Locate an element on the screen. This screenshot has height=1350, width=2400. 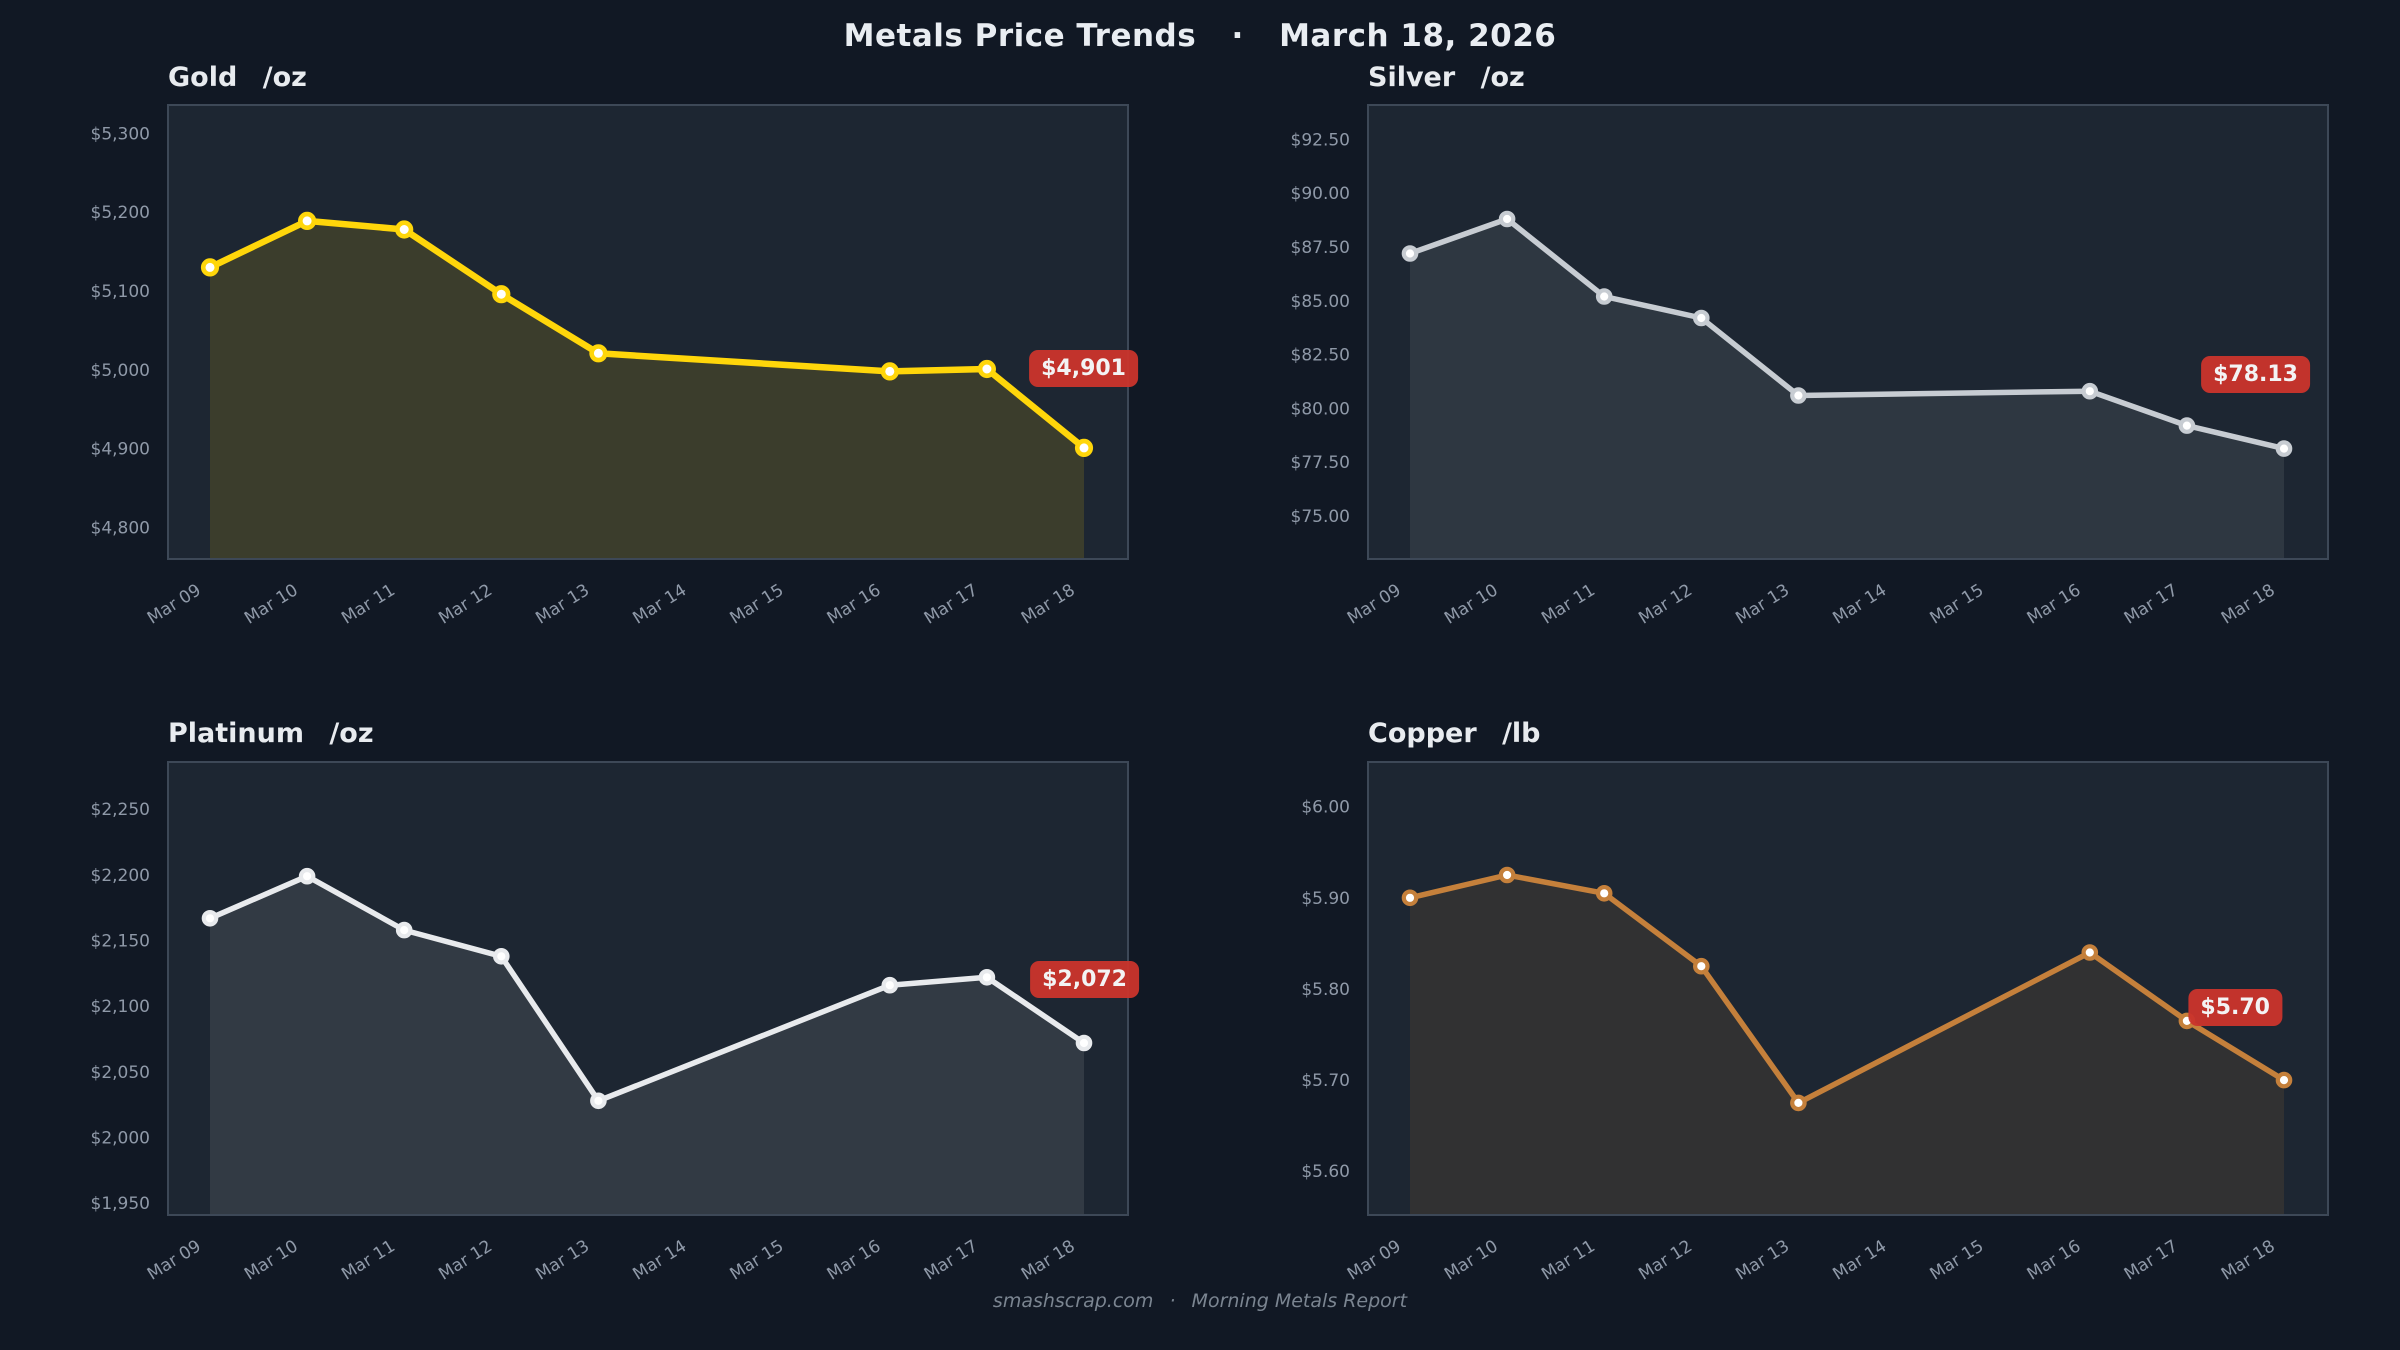
platinum-chart-unit: /oz is located at coordinates (351, 733).